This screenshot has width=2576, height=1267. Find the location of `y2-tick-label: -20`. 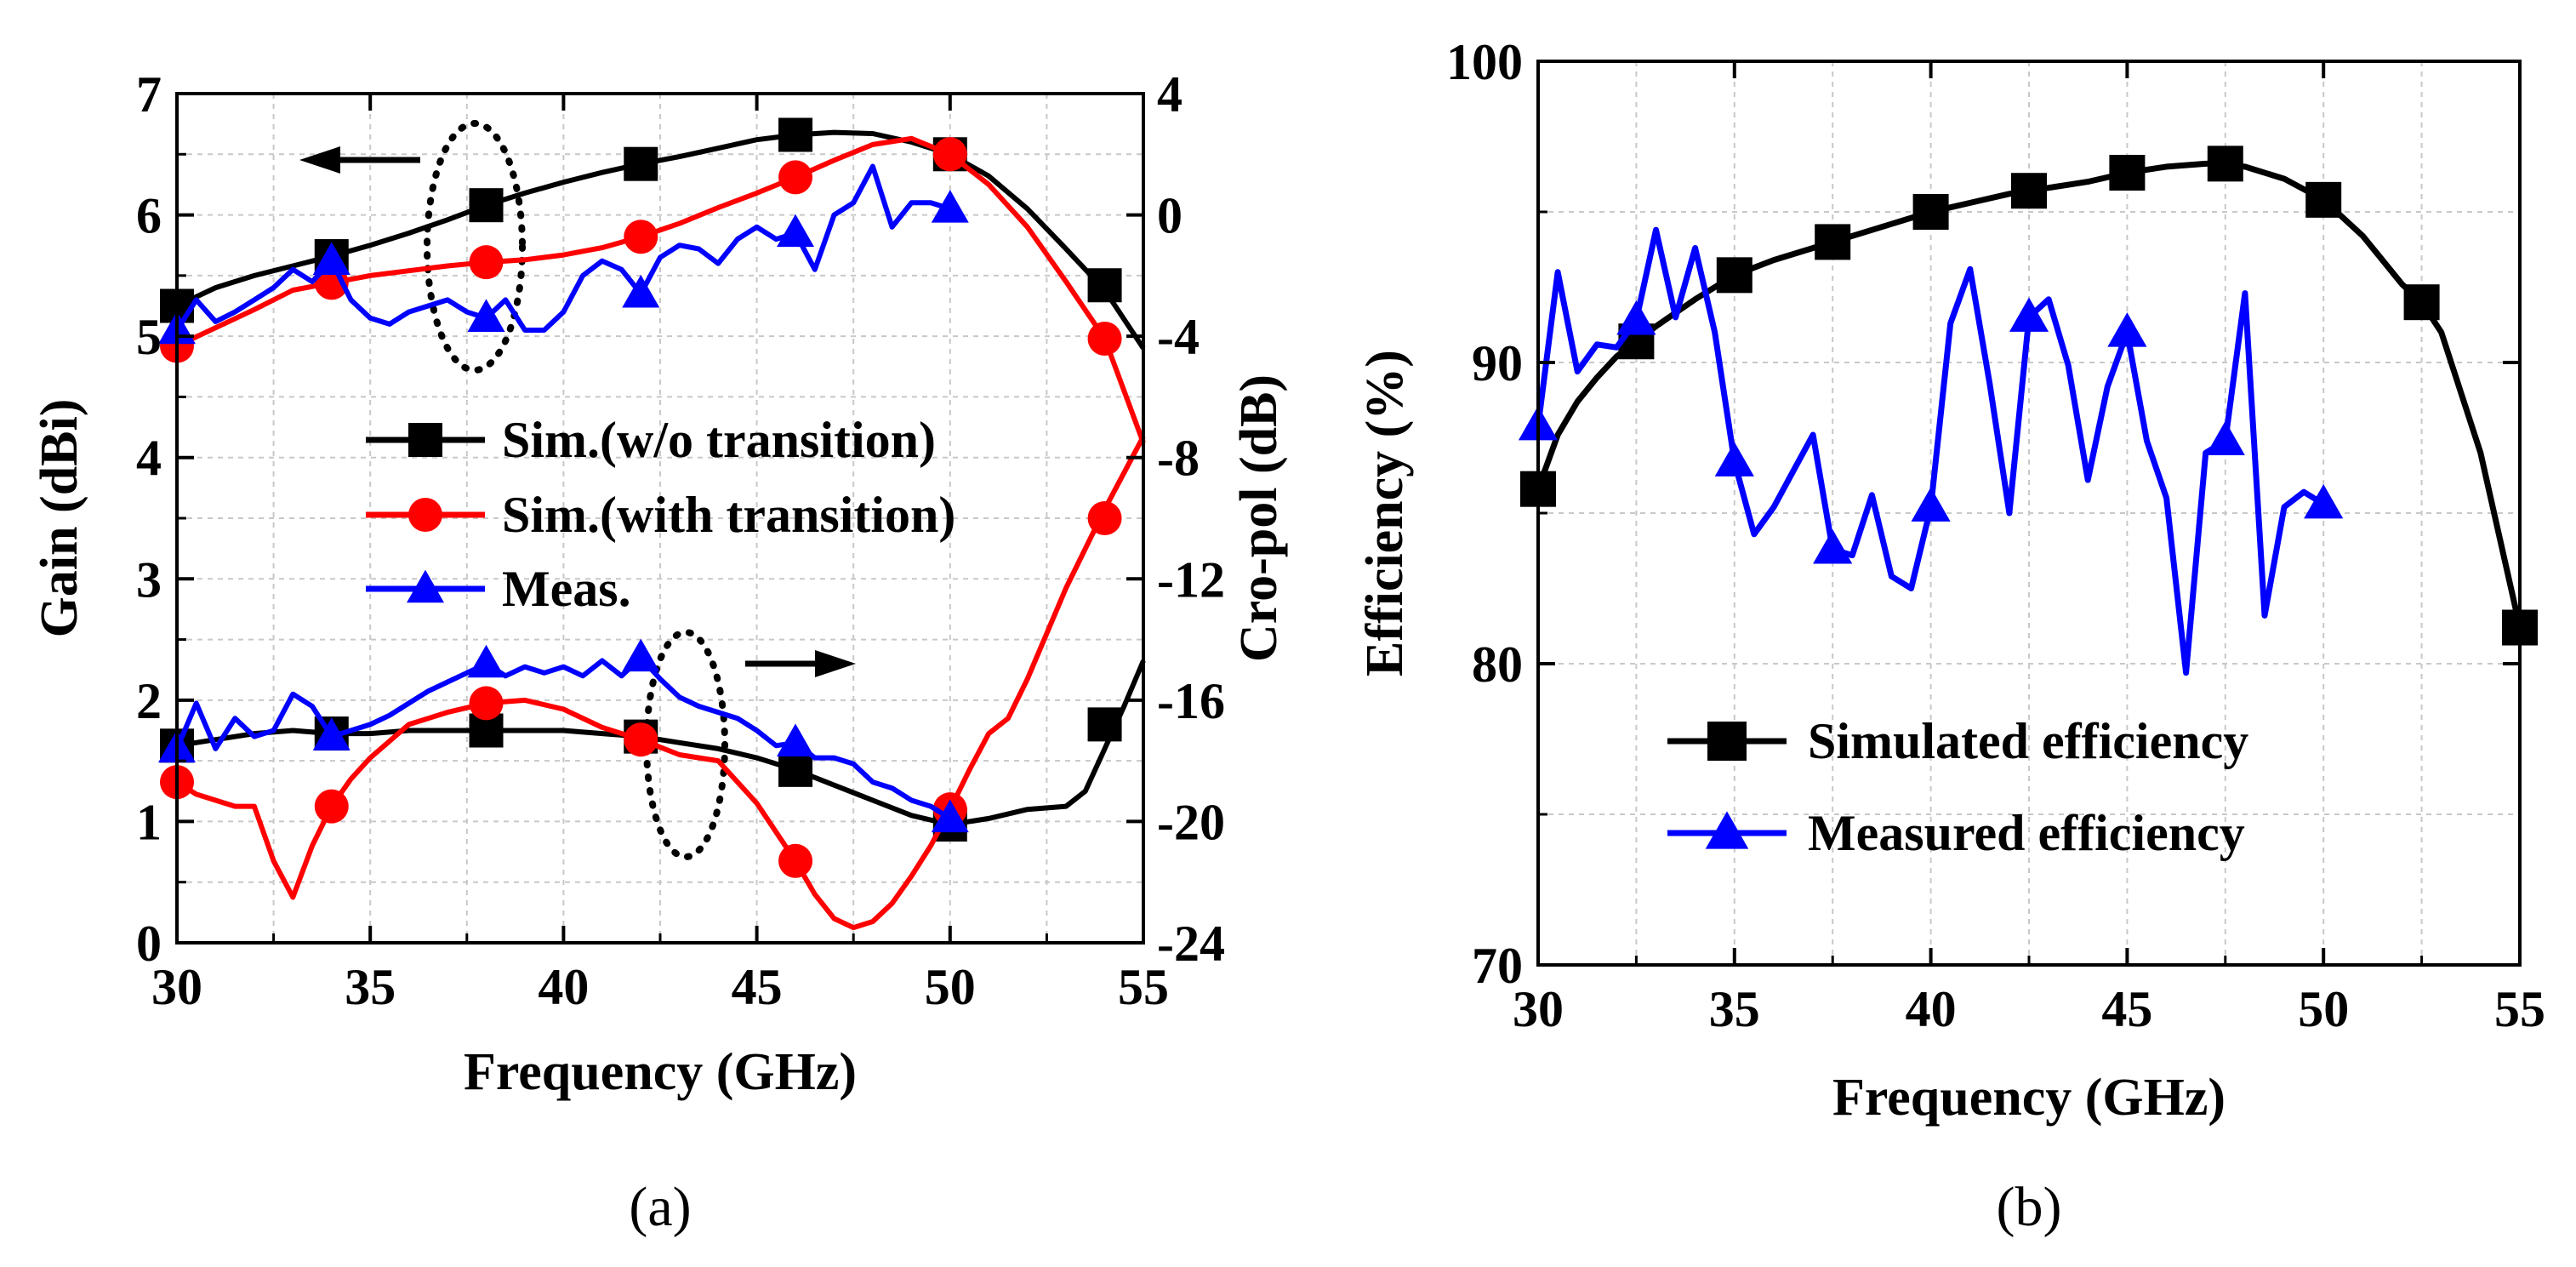

y2-tick-label: -20 is located at coordinates (1191, 822).